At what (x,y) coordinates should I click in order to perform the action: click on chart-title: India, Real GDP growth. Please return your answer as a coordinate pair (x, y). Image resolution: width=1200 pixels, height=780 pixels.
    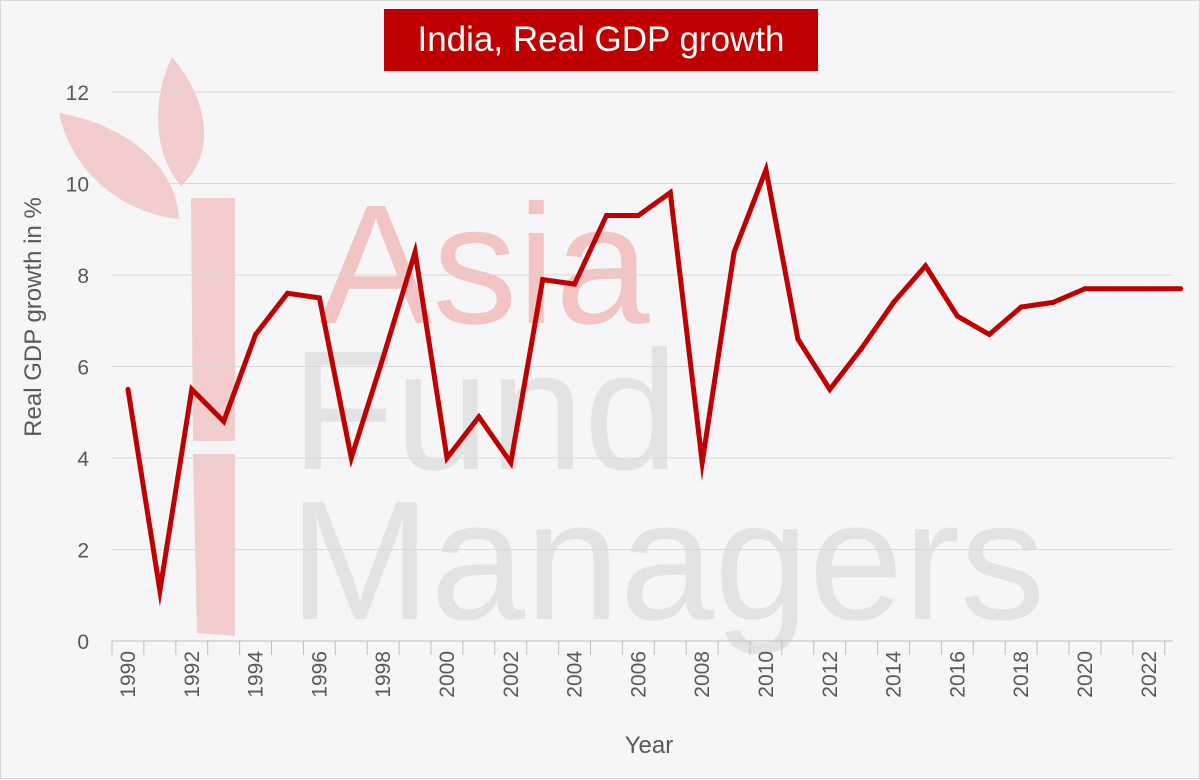
    Looking at the image, I should click on (601, 39).